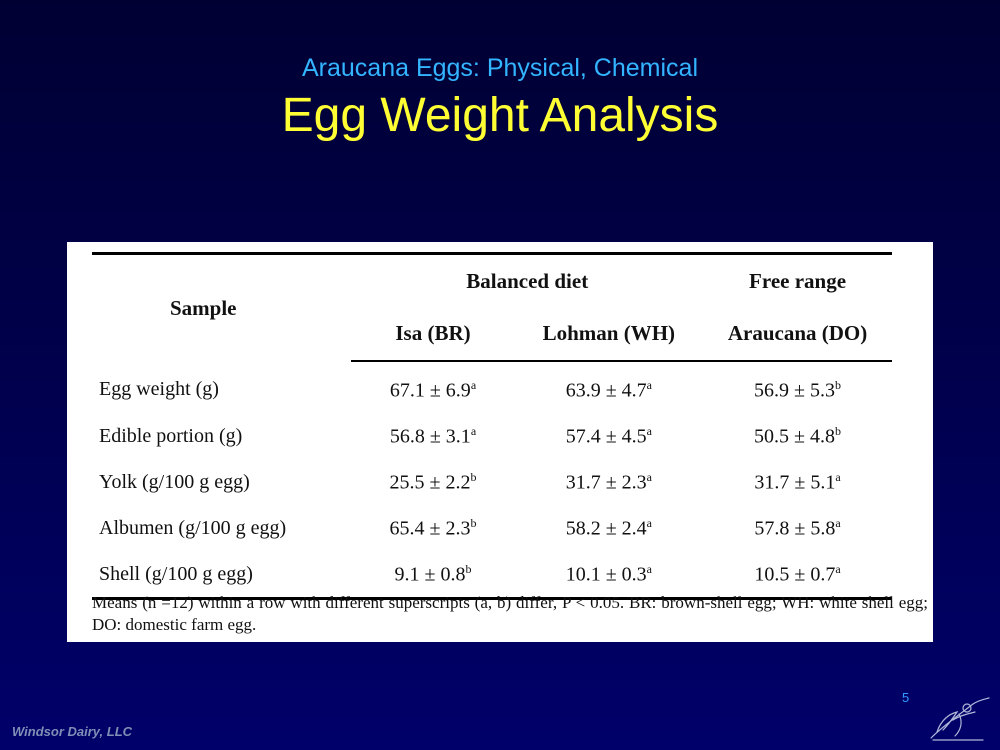  What do you see at coordinates (797, 527) in the screenshot?
I see `cell-araucana: 57.8 ± 5.8a` at bounding box center [797, 527].